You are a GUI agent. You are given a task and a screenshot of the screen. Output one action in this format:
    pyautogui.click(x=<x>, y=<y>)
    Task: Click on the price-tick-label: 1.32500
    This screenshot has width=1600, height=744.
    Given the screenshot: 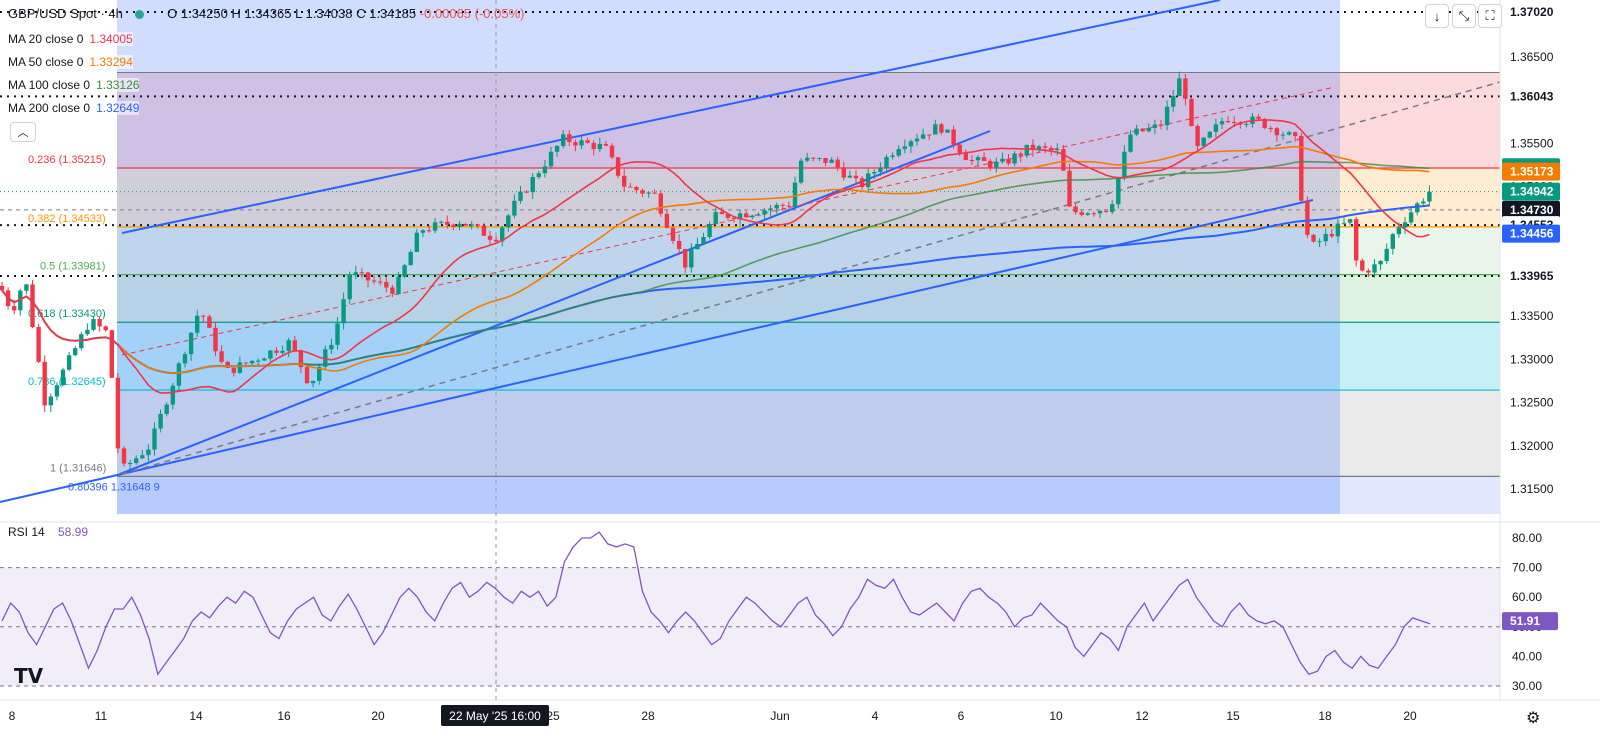 What is the action you would take?
    pyautogui.click(x=1532, y=403)
    